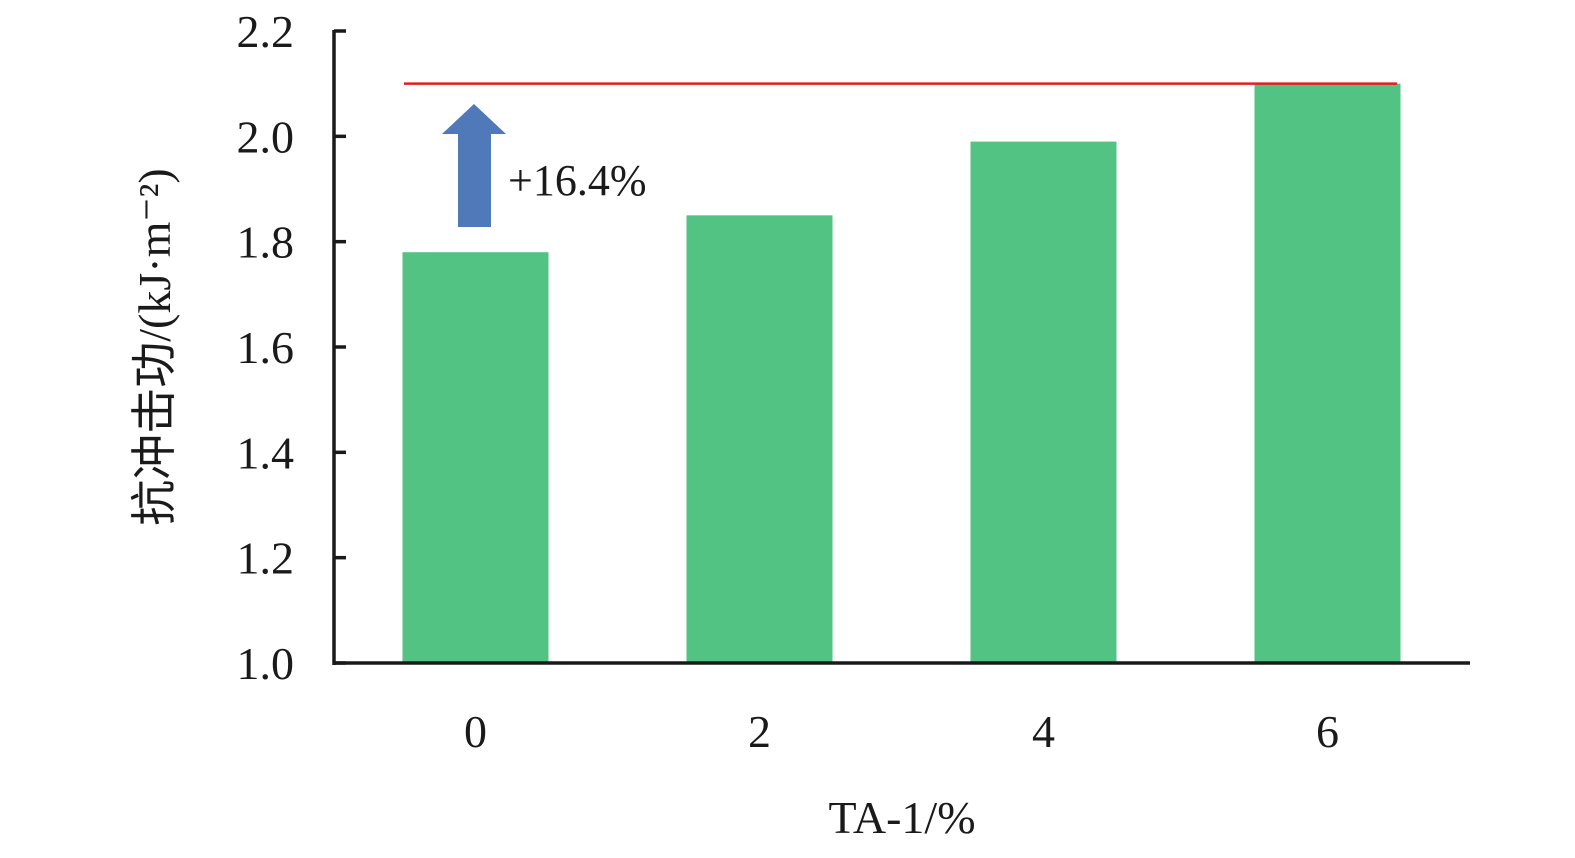 The image size is (1575, 858). I want to click on y-axis-title: 抗冲击功/(kJ·m⁻²), so click(154, 347).